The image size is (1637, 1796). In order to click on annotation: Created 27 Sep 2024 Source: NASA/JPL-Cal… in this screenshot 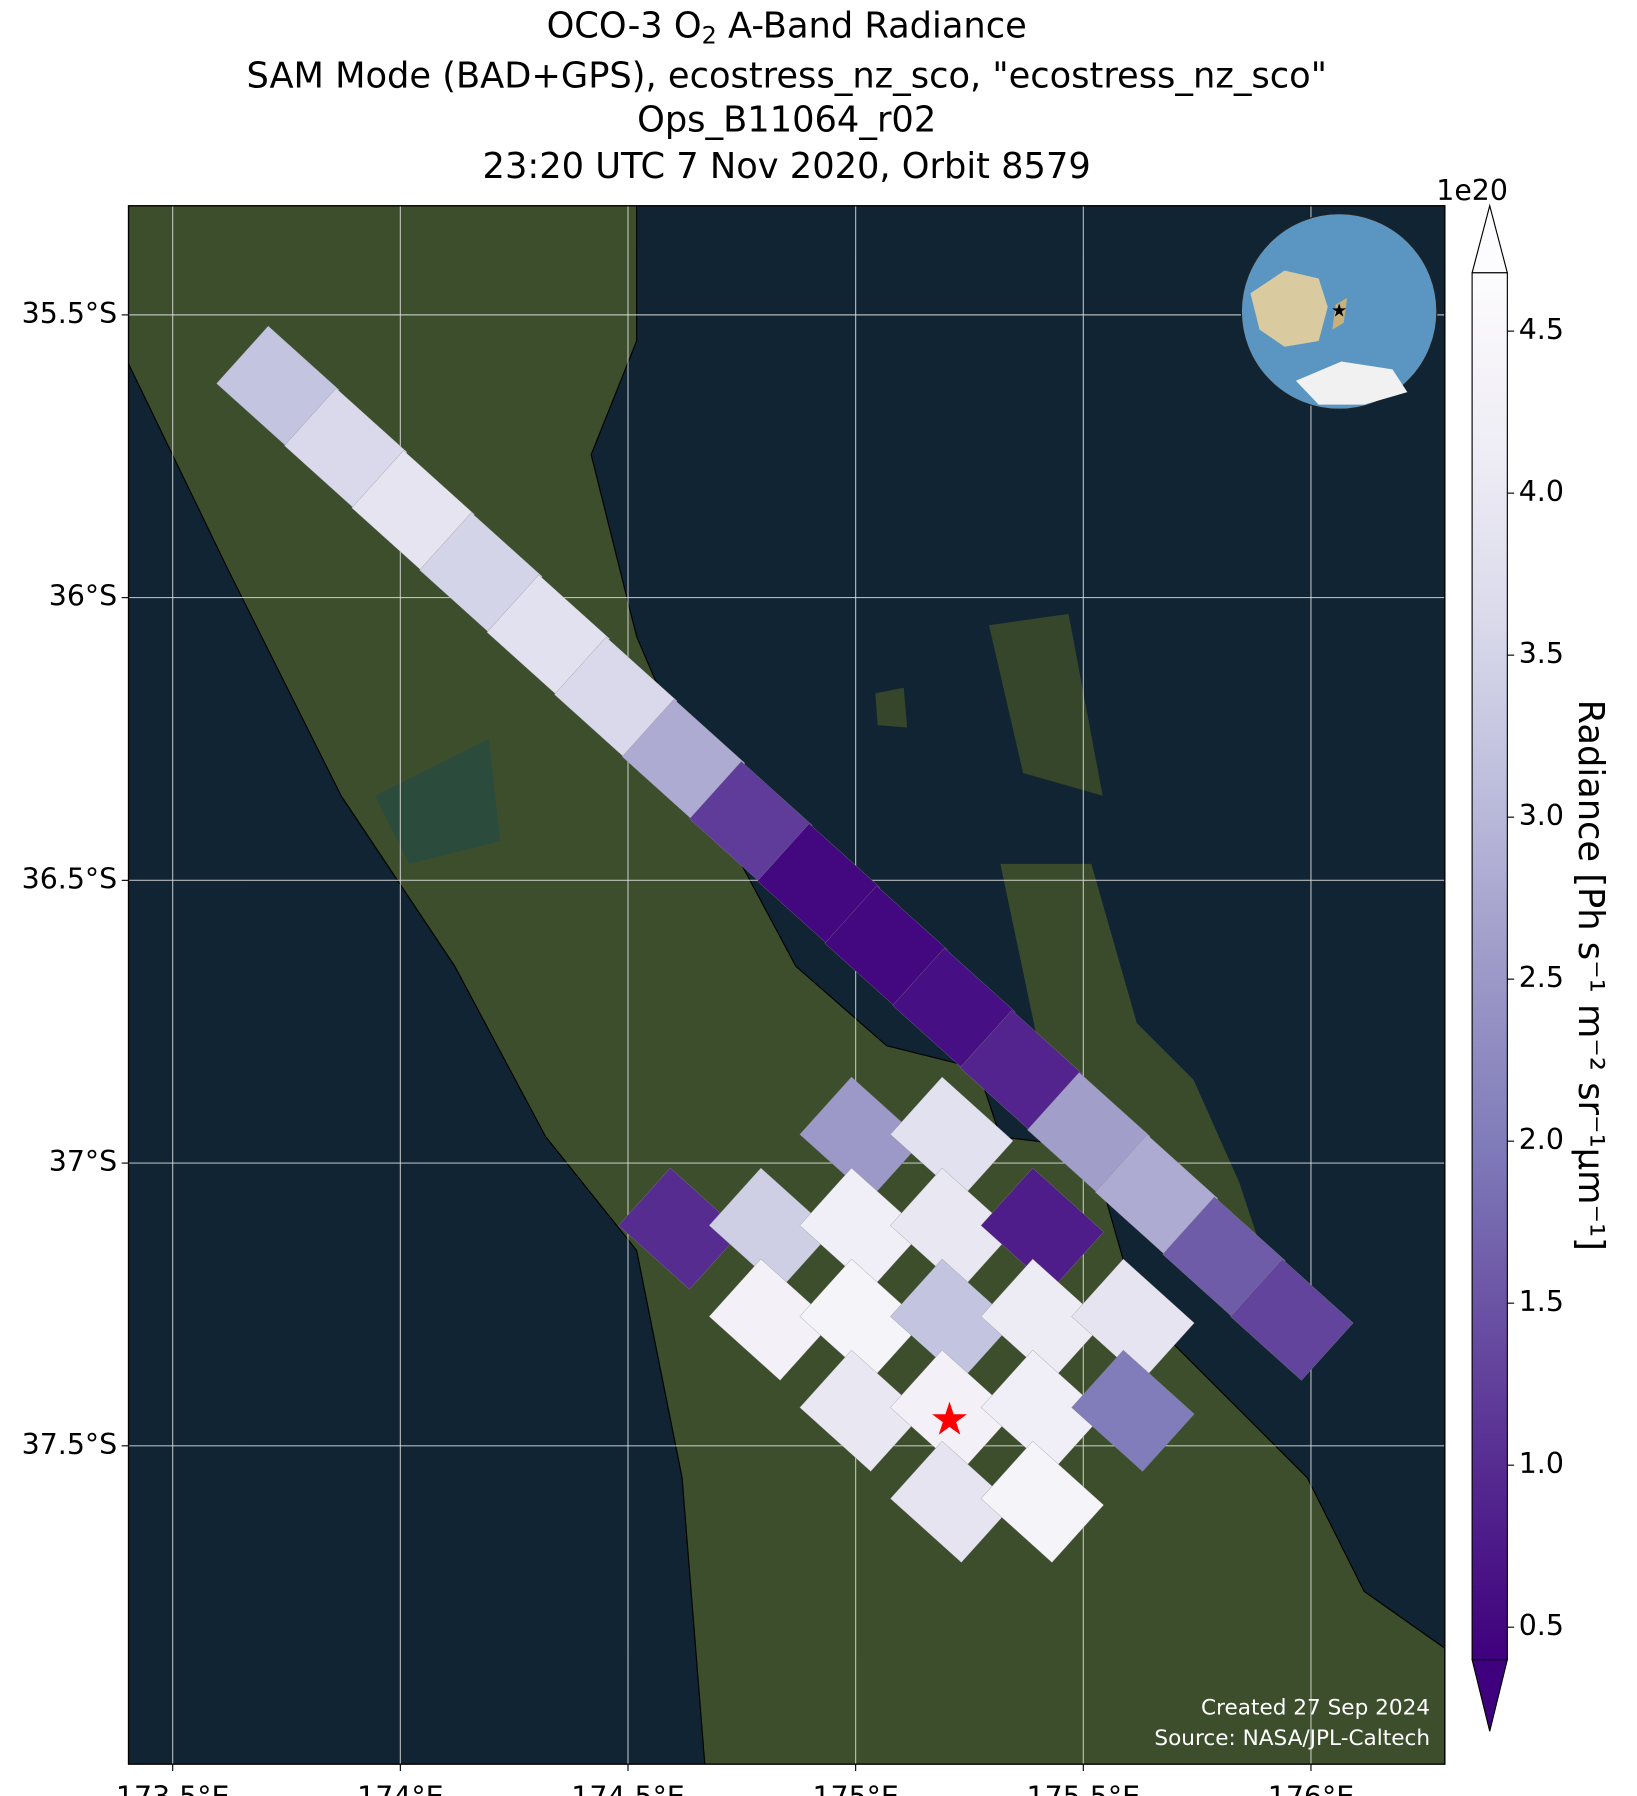, I will do `click(1292, 1723)`.